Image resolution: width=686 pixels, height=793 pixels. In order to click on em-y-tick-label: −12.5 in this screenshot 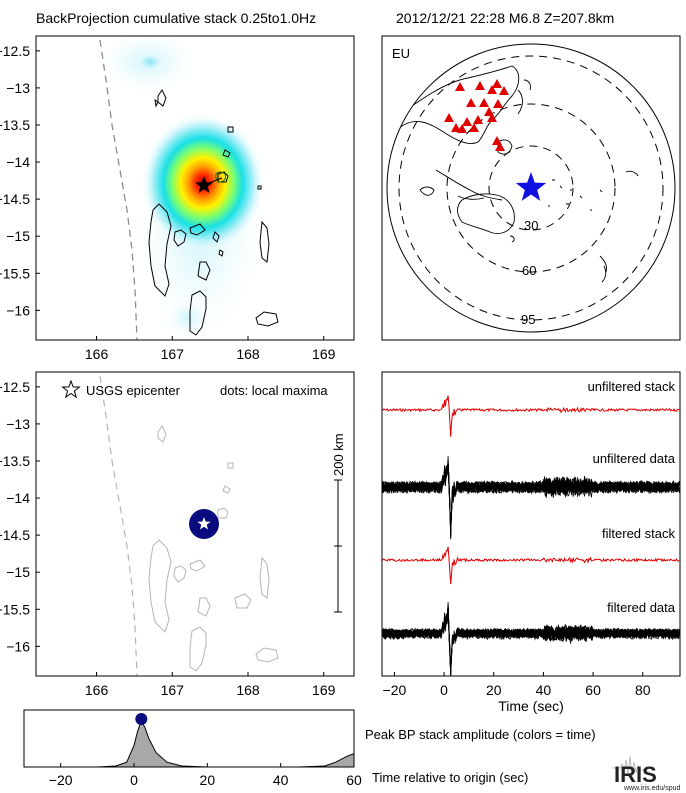, I will do `click(15, 387)`.